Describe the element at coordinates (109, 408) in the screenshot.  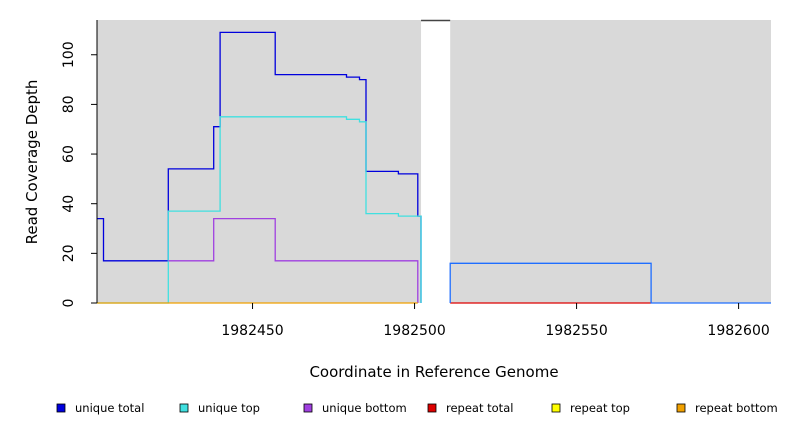
I see `legend-label-unique-total: unique total` at that location.